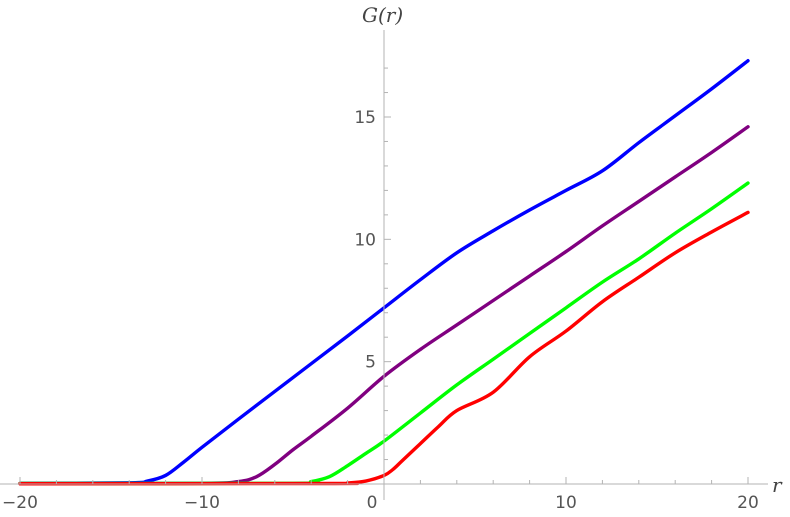 Image resolution: width=790 pixels, height=517 pixels. What do you see at coordinates (382, 15) in the screenshot?
I see `y-axis-label: G(r)` at bounding box center [382, 15].